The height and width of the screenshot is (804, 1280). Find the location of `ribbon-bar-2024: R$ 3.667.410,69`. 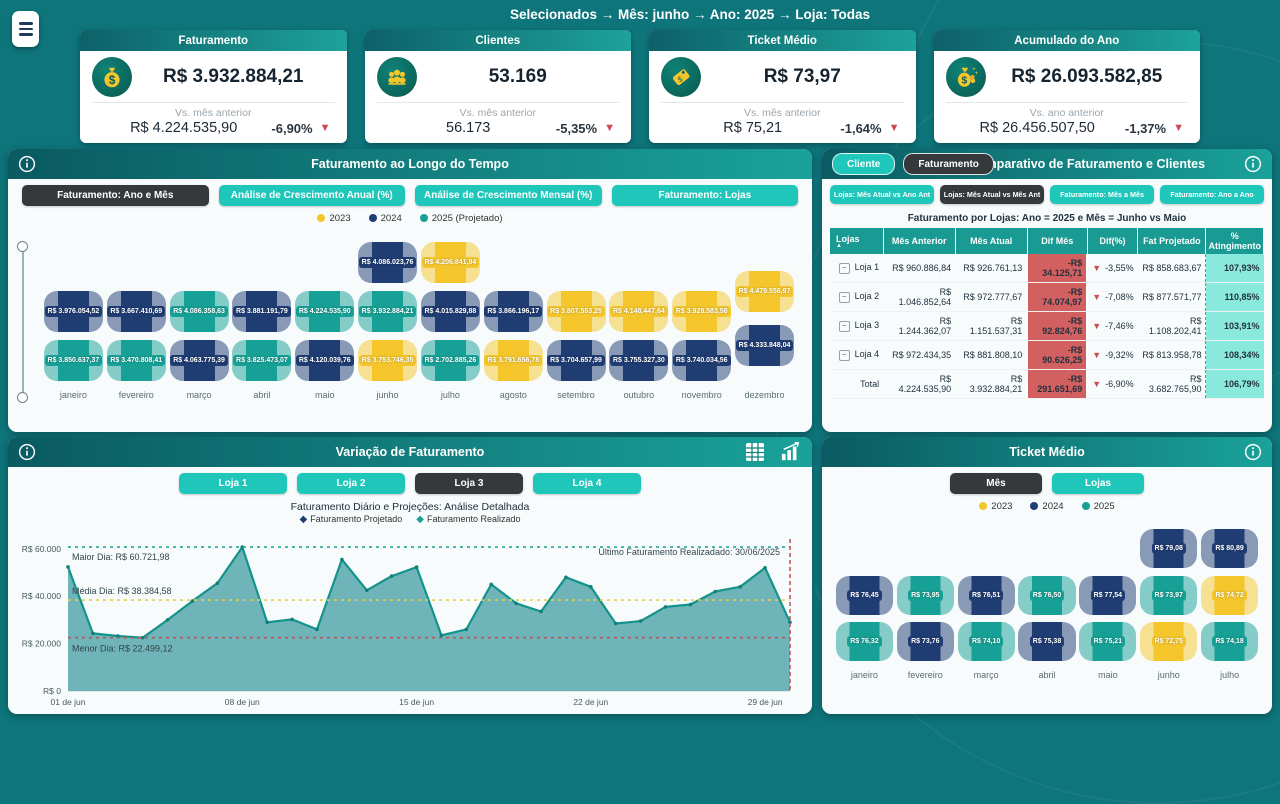

ribbon-bar-2024: R$ 3.667.410,69 is located at coordinates (136, 311).